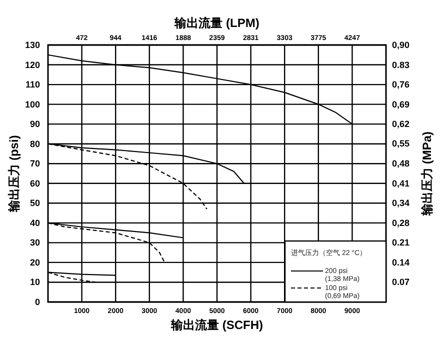  I want to click on y-tick-label: 10, so click(35, 282).